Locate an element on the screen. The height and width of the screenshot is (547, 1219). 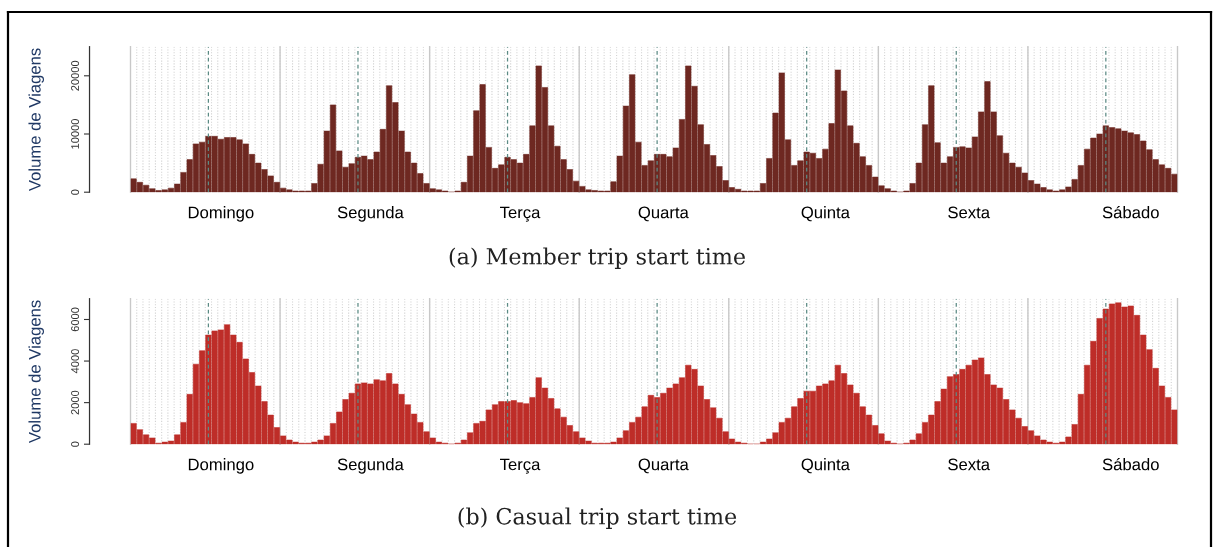
y-tick-label: 4000 is located at coordinates (75, 361).